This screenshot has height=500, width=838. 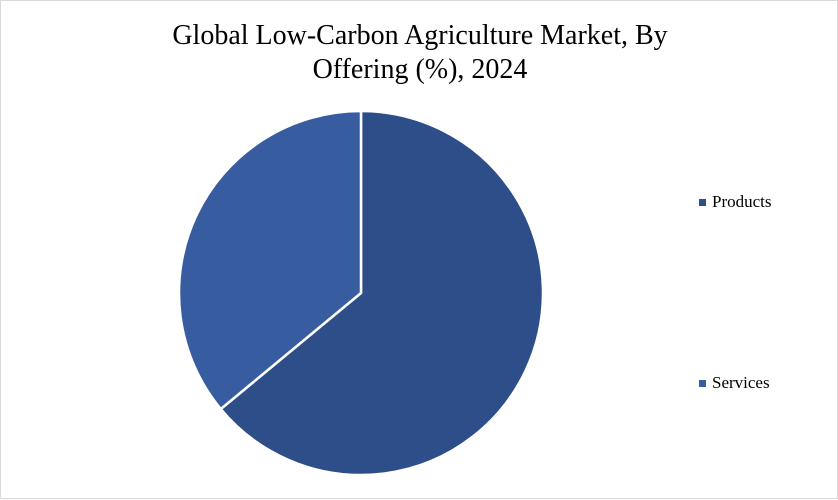 I want to click on legend-swatch-products, so click(x=702, y=202).